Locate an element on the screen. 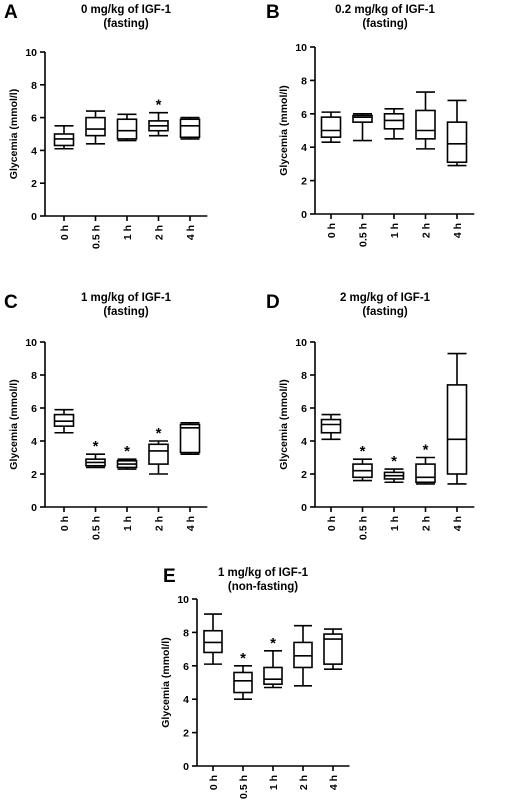  chart-title: 0 mg/kg of IGF-1 is located at coordinates (126, 10).